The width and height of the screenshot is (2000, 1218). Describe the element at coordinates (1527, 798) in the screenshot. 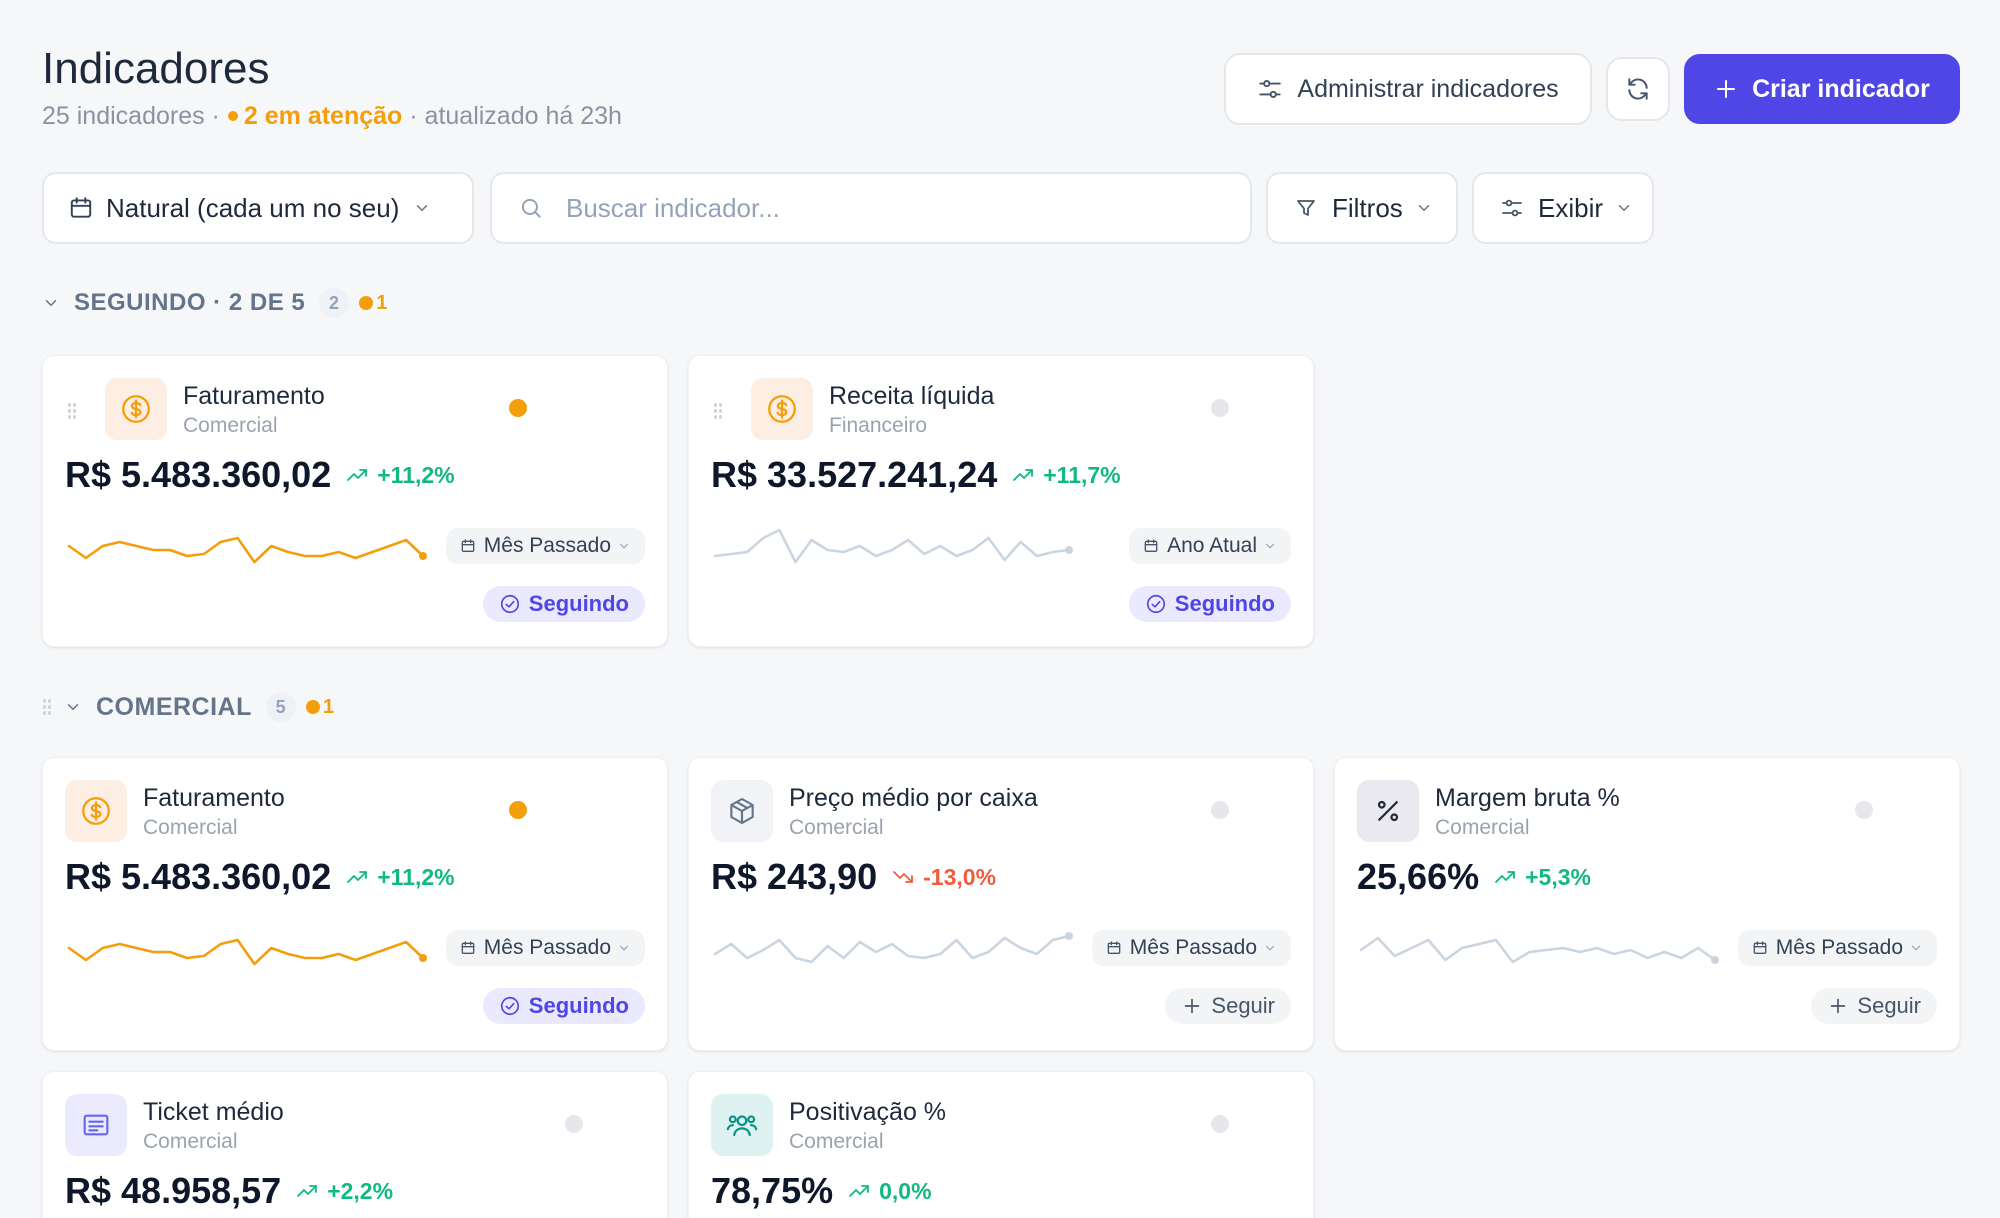

I see `indicator-name: Margem bruta %` at that location.